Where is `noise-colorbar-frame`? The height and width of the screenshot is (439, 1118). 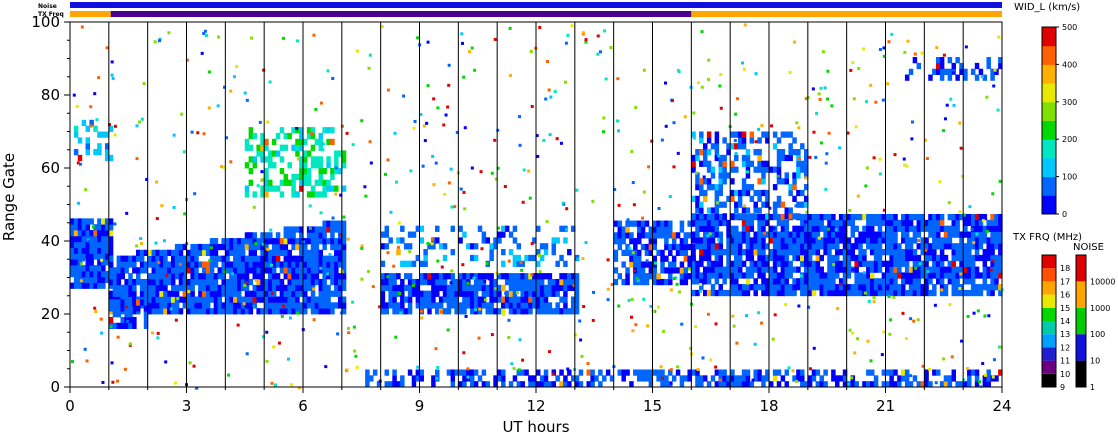 noise-colorbar-frame is located at coordinates (1081, 321).